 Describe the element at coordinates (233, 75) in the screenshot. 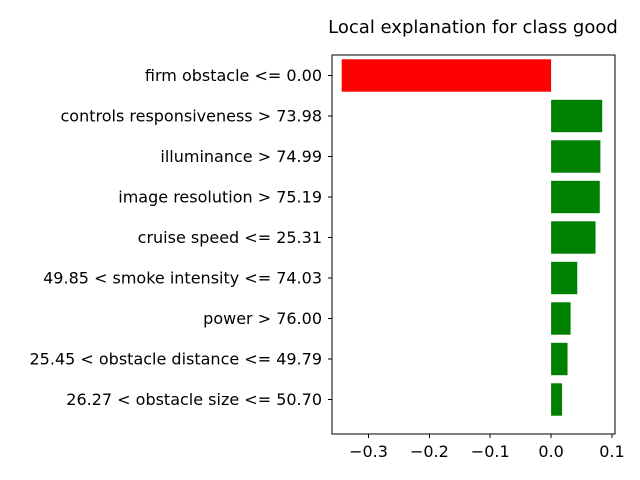

I see `y-tick-label-0: firm obstacle <= 0.00` at that location.